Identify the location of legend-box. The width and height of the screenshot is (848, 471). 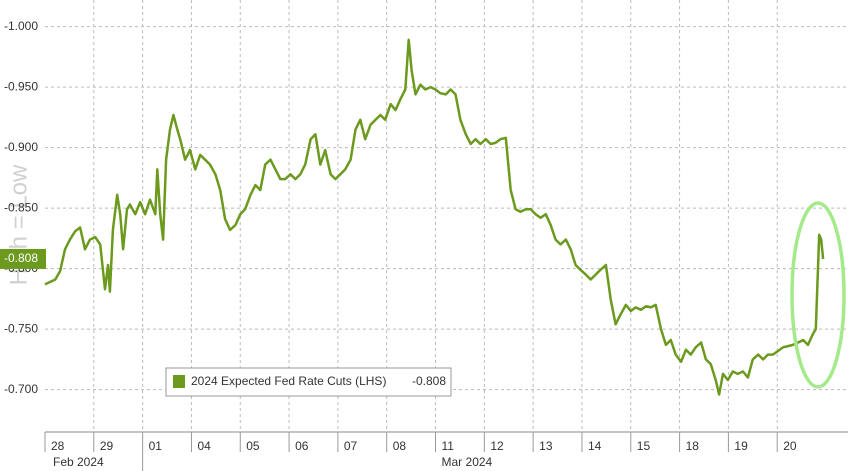
(308, 382).